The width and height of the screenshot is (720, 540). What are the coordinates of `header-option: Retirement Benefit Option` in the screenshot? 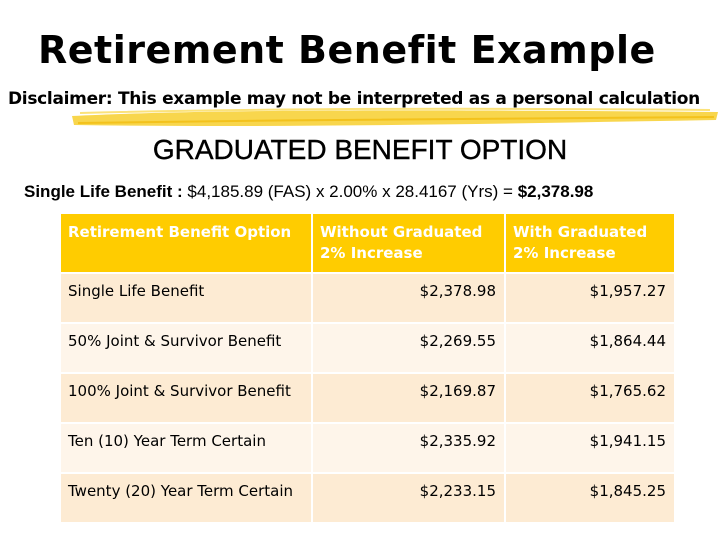 It's located at (187, 244).